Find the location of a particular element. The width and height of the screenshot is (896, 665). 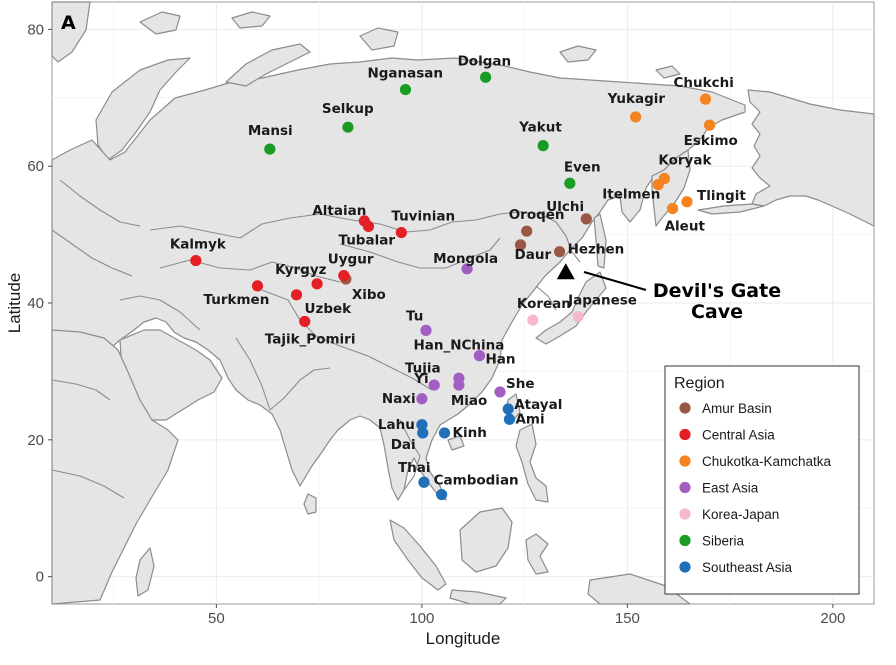

x-tick-label: 100 is located at coordinates (421, 618).